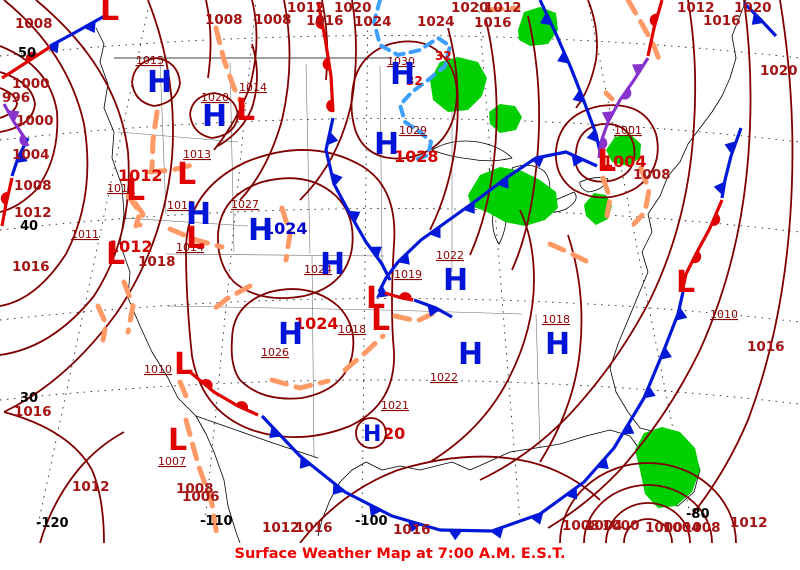 The width and height of the screenshot is (800, 570). I want to click on center-pressure-label: 1011, so click(121, 188).